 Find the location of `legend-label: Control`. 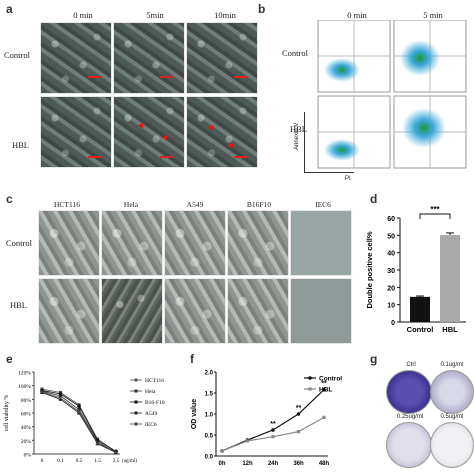

legend-label: Control is located at coordinates (330, 379).